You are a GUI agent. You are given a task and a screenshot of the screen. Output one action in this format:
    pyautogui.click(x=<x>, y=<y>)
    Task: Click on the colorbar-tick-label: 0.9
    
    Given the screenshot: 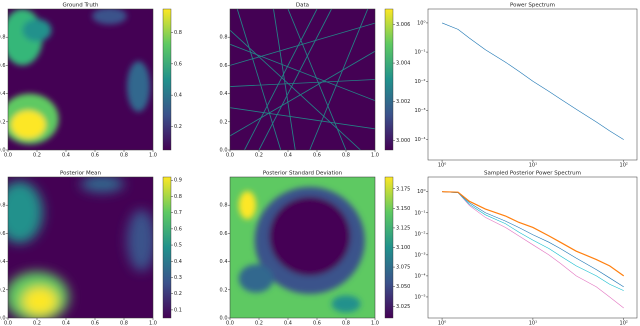 What is the action you would take?
    pyautogui.click(x=178, y=181)
    